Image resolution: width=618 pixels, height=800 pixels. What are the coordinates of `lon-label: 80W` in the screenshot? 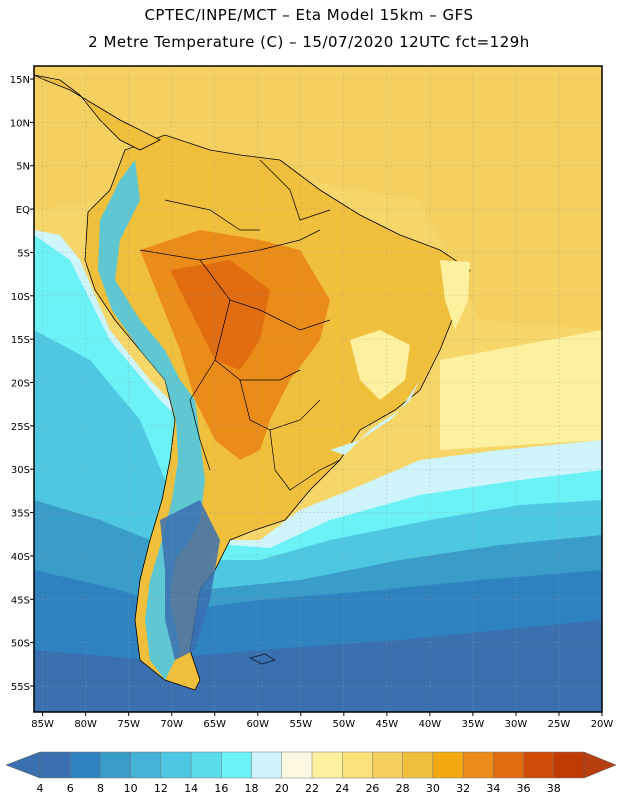 It's located at (85, 724).